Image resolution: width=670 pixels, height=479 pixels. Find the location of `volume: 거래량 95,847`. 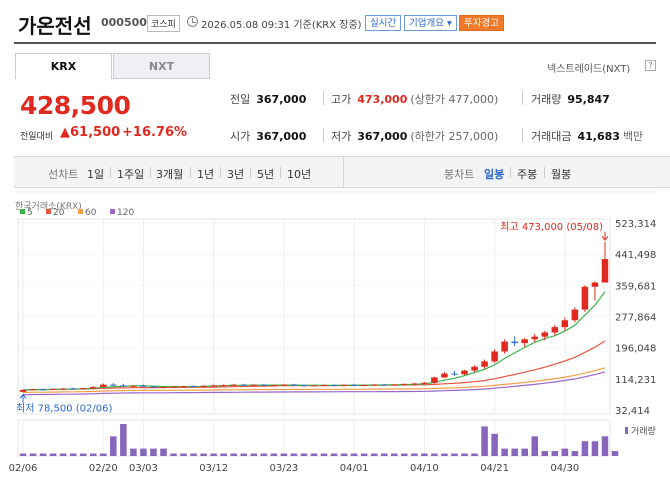

volume: 거래량 95,847 is located at coordinates (570, 99).